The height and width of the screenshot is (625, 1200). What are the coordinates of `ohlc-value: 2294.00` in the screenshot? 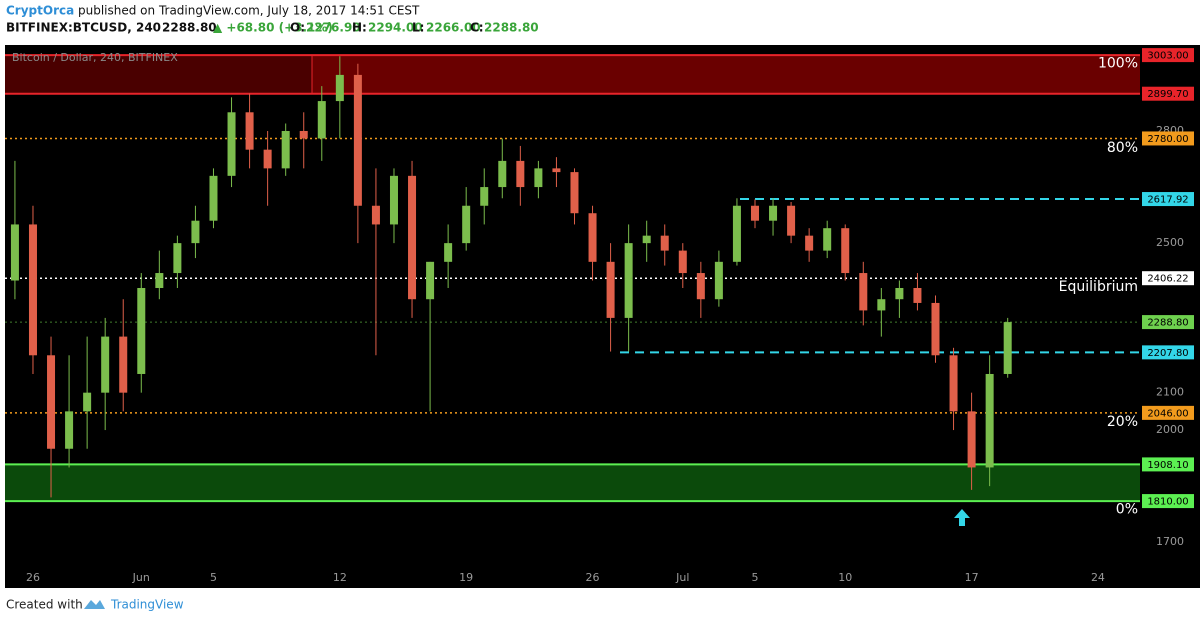 It's located at (395, 28).